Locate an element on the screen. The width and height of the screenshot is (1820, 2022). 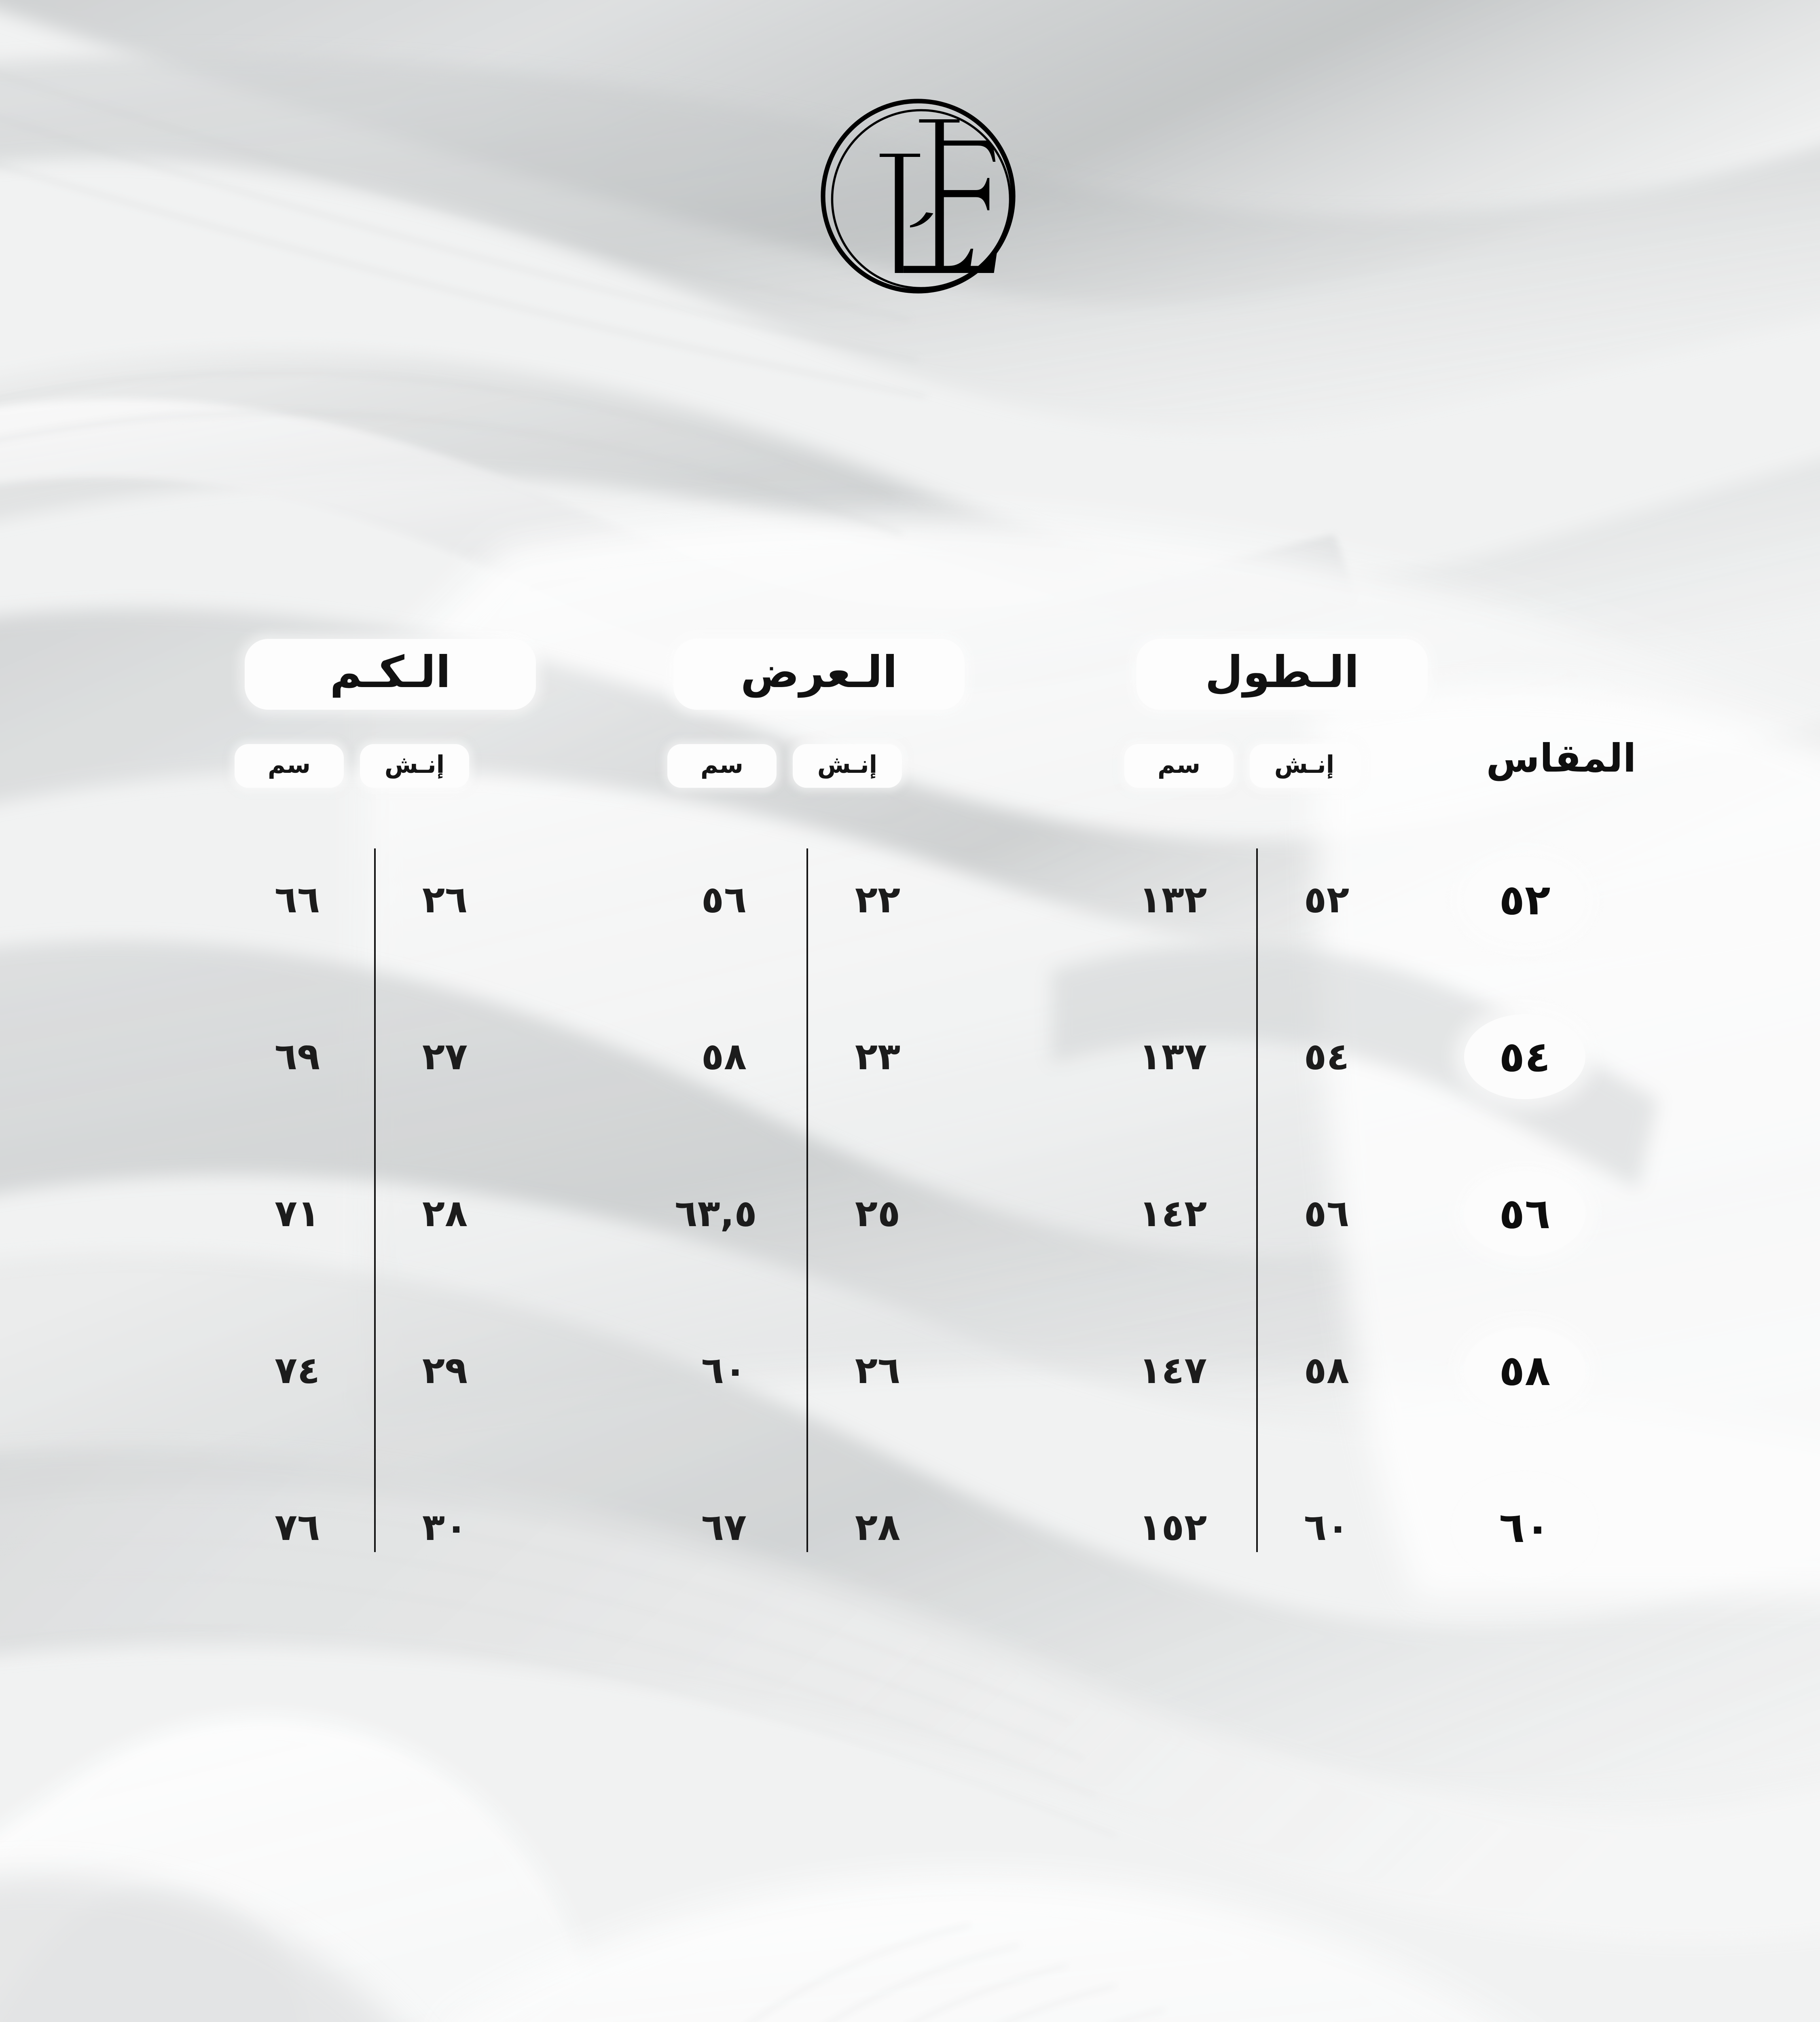
cell-length-inch-4: ٥٨ is located at coordinates (1327, 1370).